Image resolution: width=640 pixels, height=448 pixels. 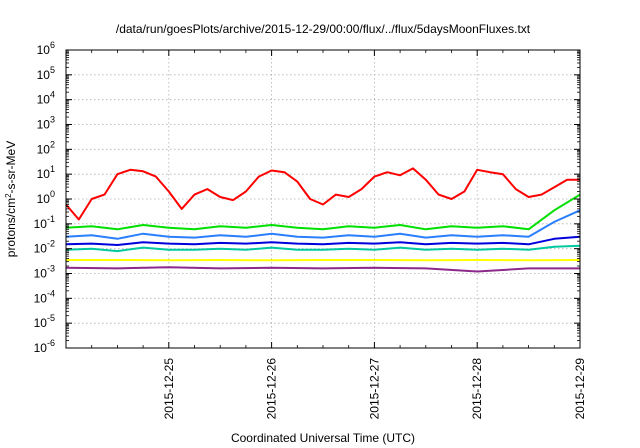 I want to click on y-tick-label-exp: 6, so click(x=52, y=45).